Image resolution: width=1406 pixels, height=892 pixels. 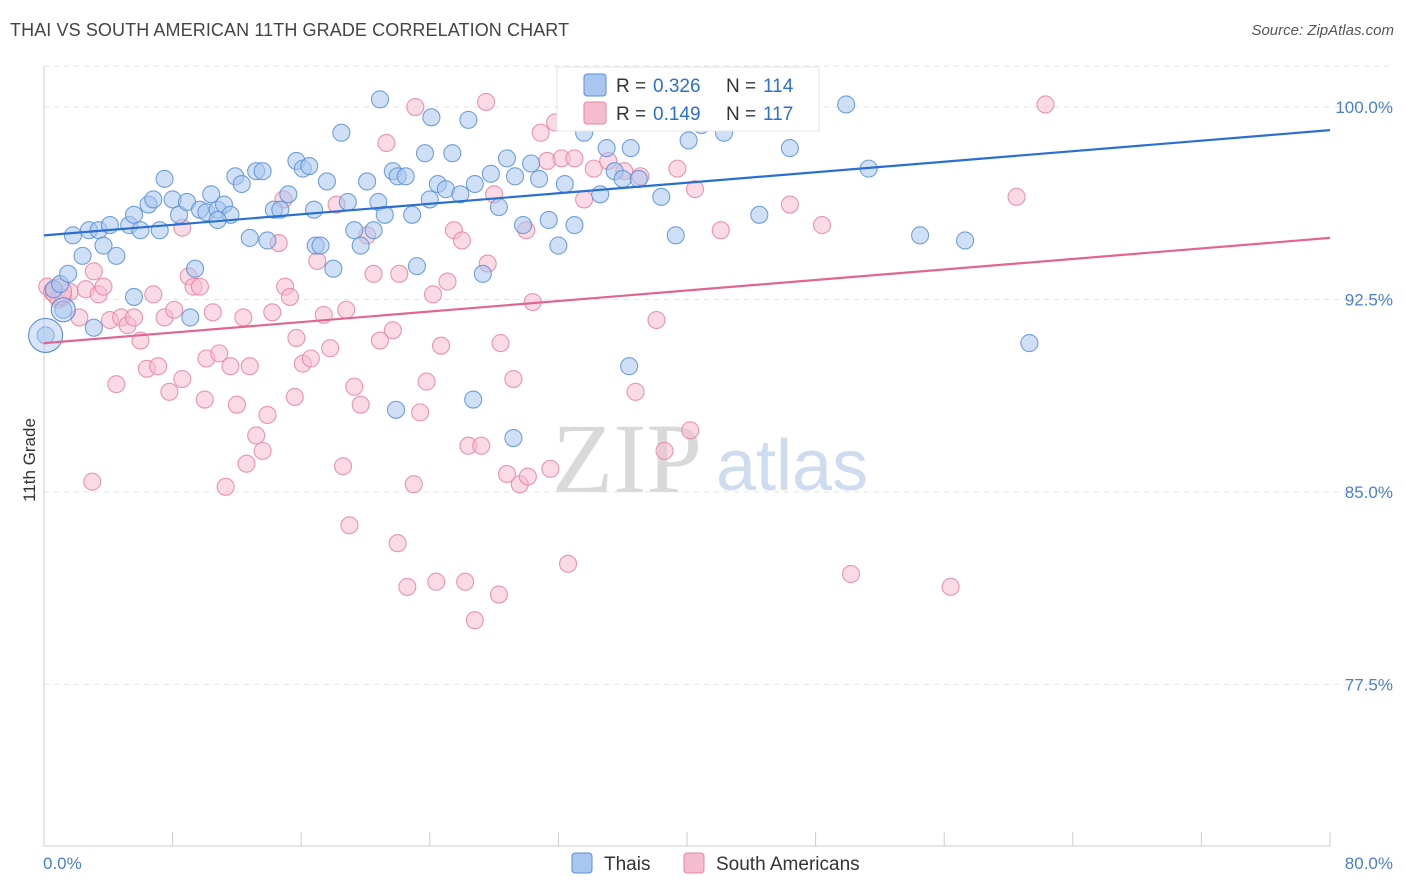 What do you see at coordinates (694, 863) in the screenshot?
I see `legend-swatch-south-americans` at bounding box center [694, 863].